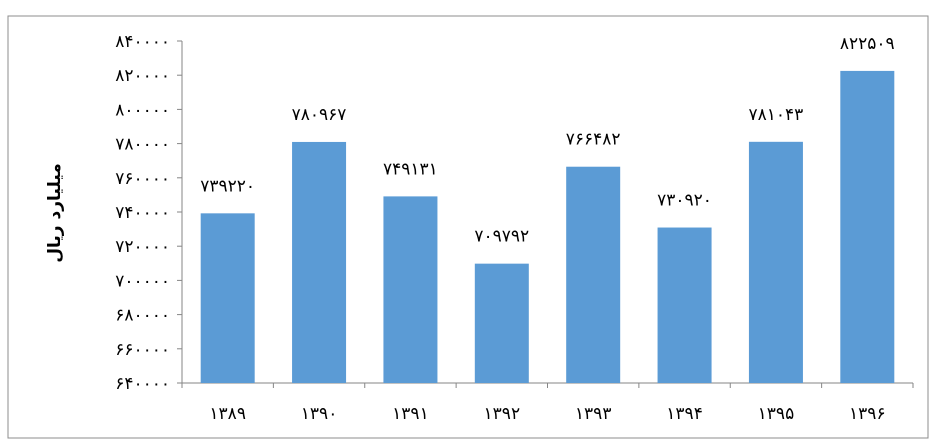 The image size is (935, 441). Describe the element at coordinates (142, 316) in the screenshot. I see `y-tick-label: ۶۸۰۰۰۰` at that location.